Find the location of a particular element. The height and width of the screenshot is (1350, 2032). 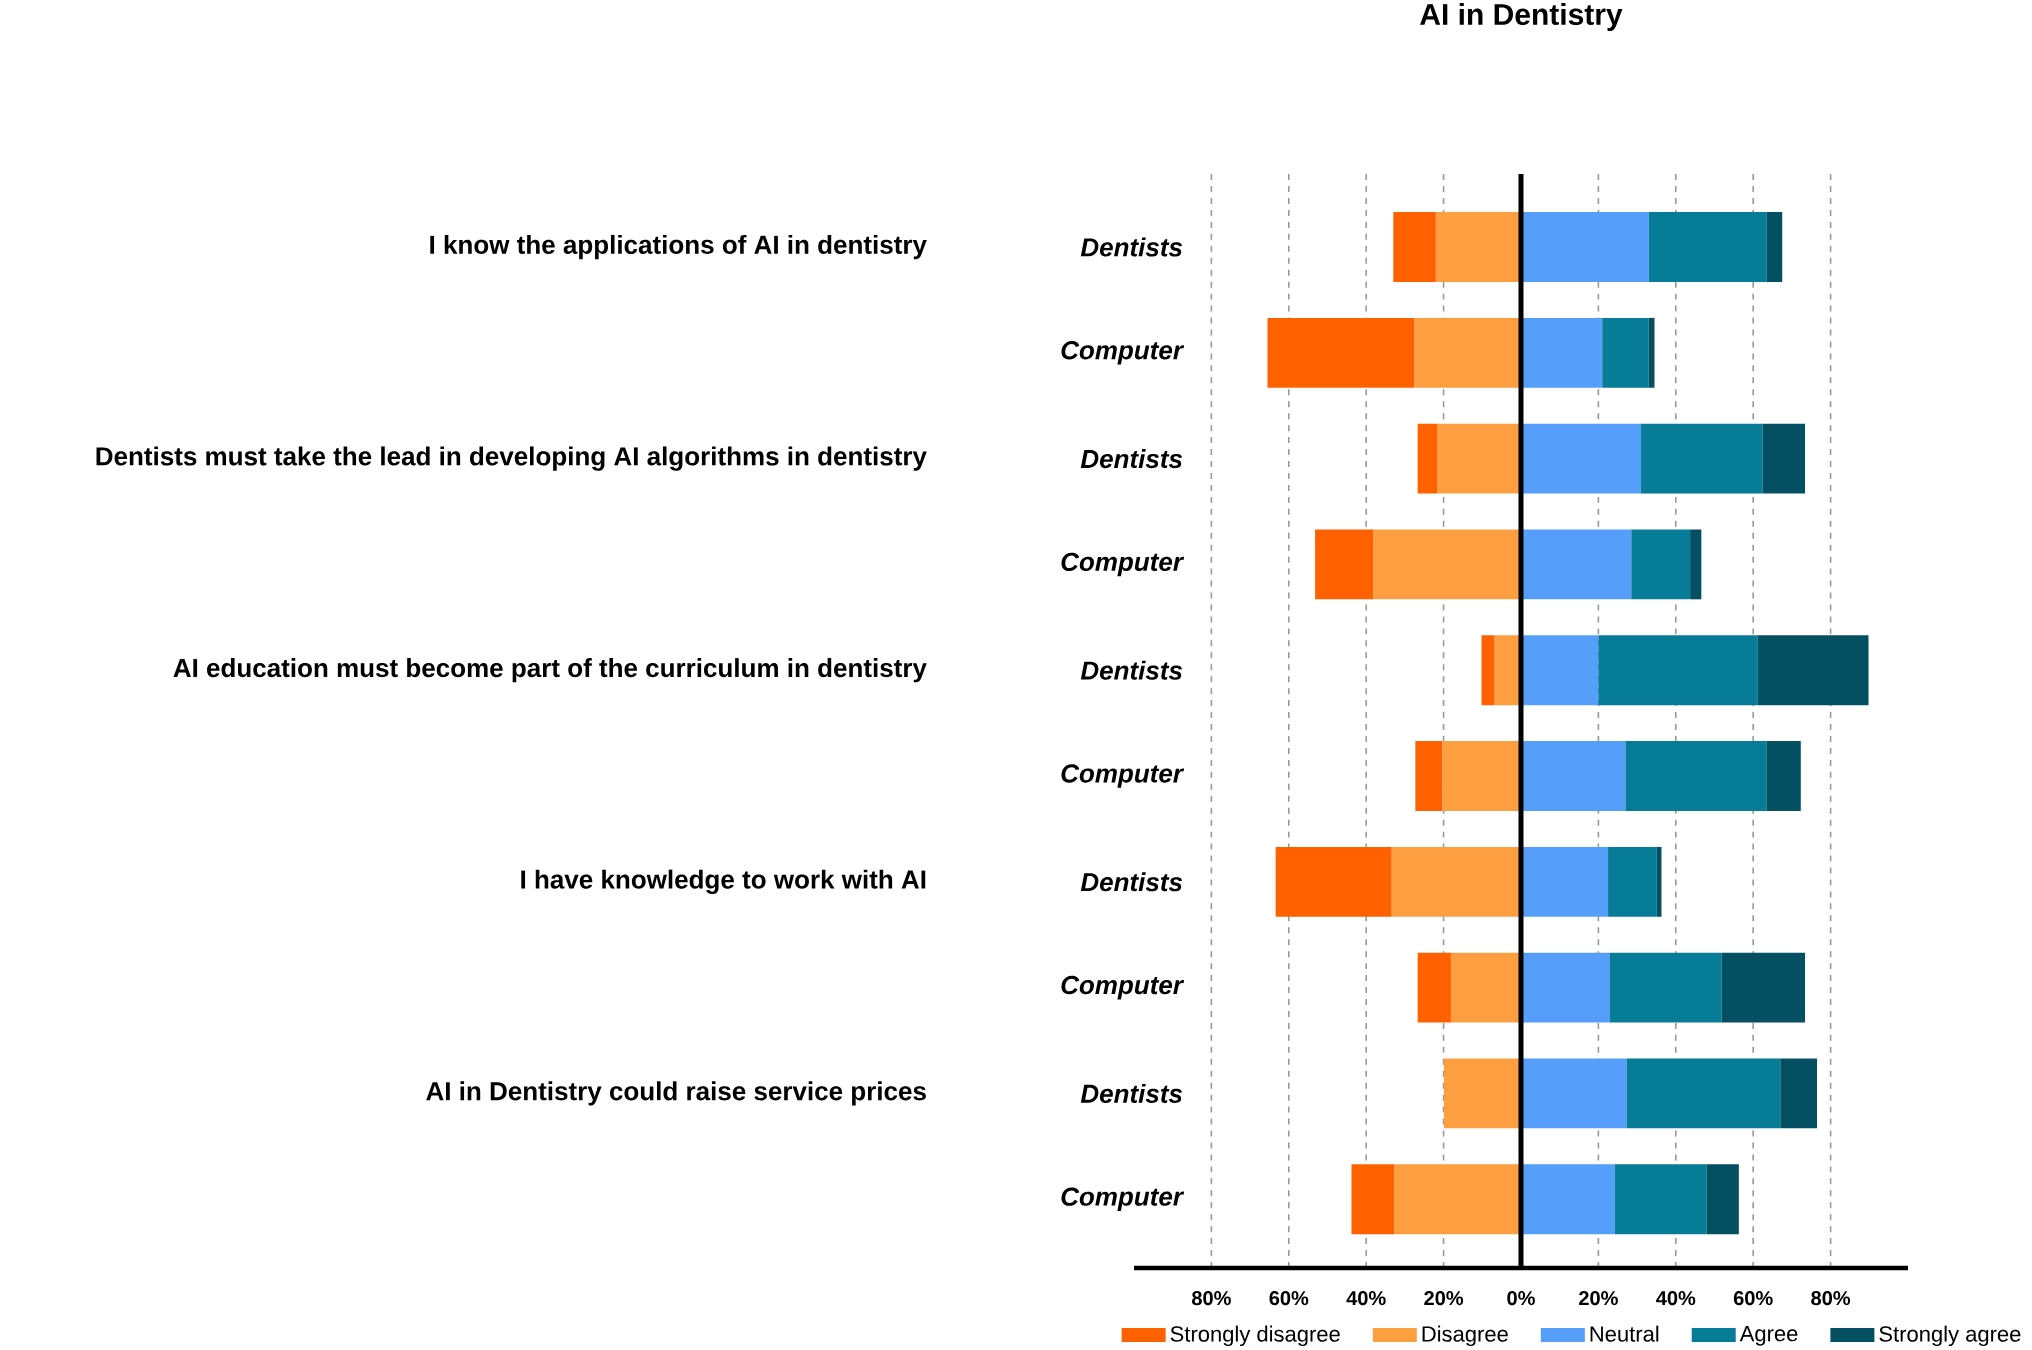

text: I have knowledge to work with AI is located at coordinates (723, 881).